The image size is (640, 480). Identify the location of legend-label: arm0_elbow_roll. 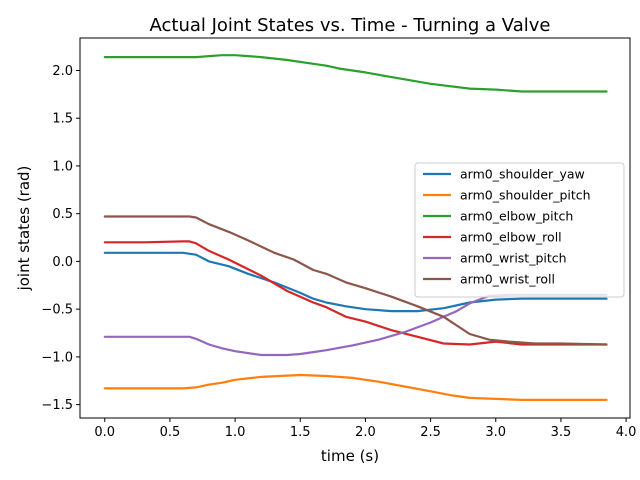
(511, 237).